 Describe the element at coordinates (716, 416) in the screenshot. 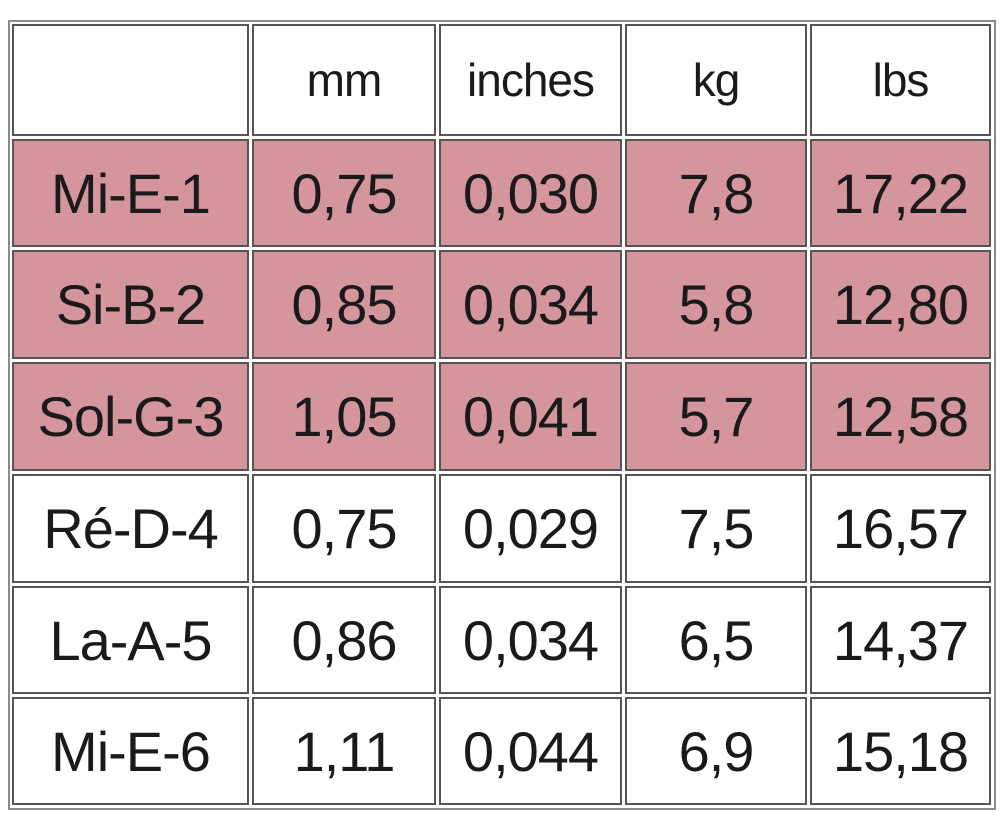

I see `table-cell: 5,7` at that location.